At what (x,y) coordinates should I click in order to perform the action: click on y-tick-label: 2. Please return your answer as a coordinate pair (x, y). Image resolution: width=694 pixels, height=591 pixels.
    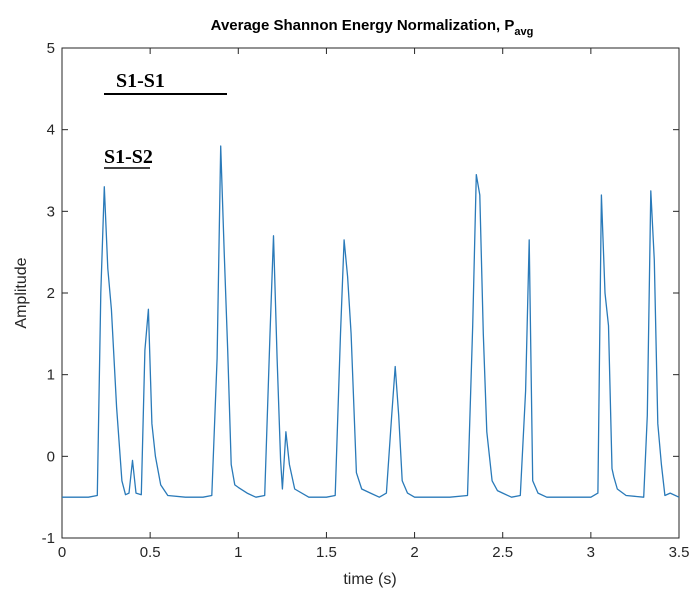
    Looking at the image, I should click on (51, 293).